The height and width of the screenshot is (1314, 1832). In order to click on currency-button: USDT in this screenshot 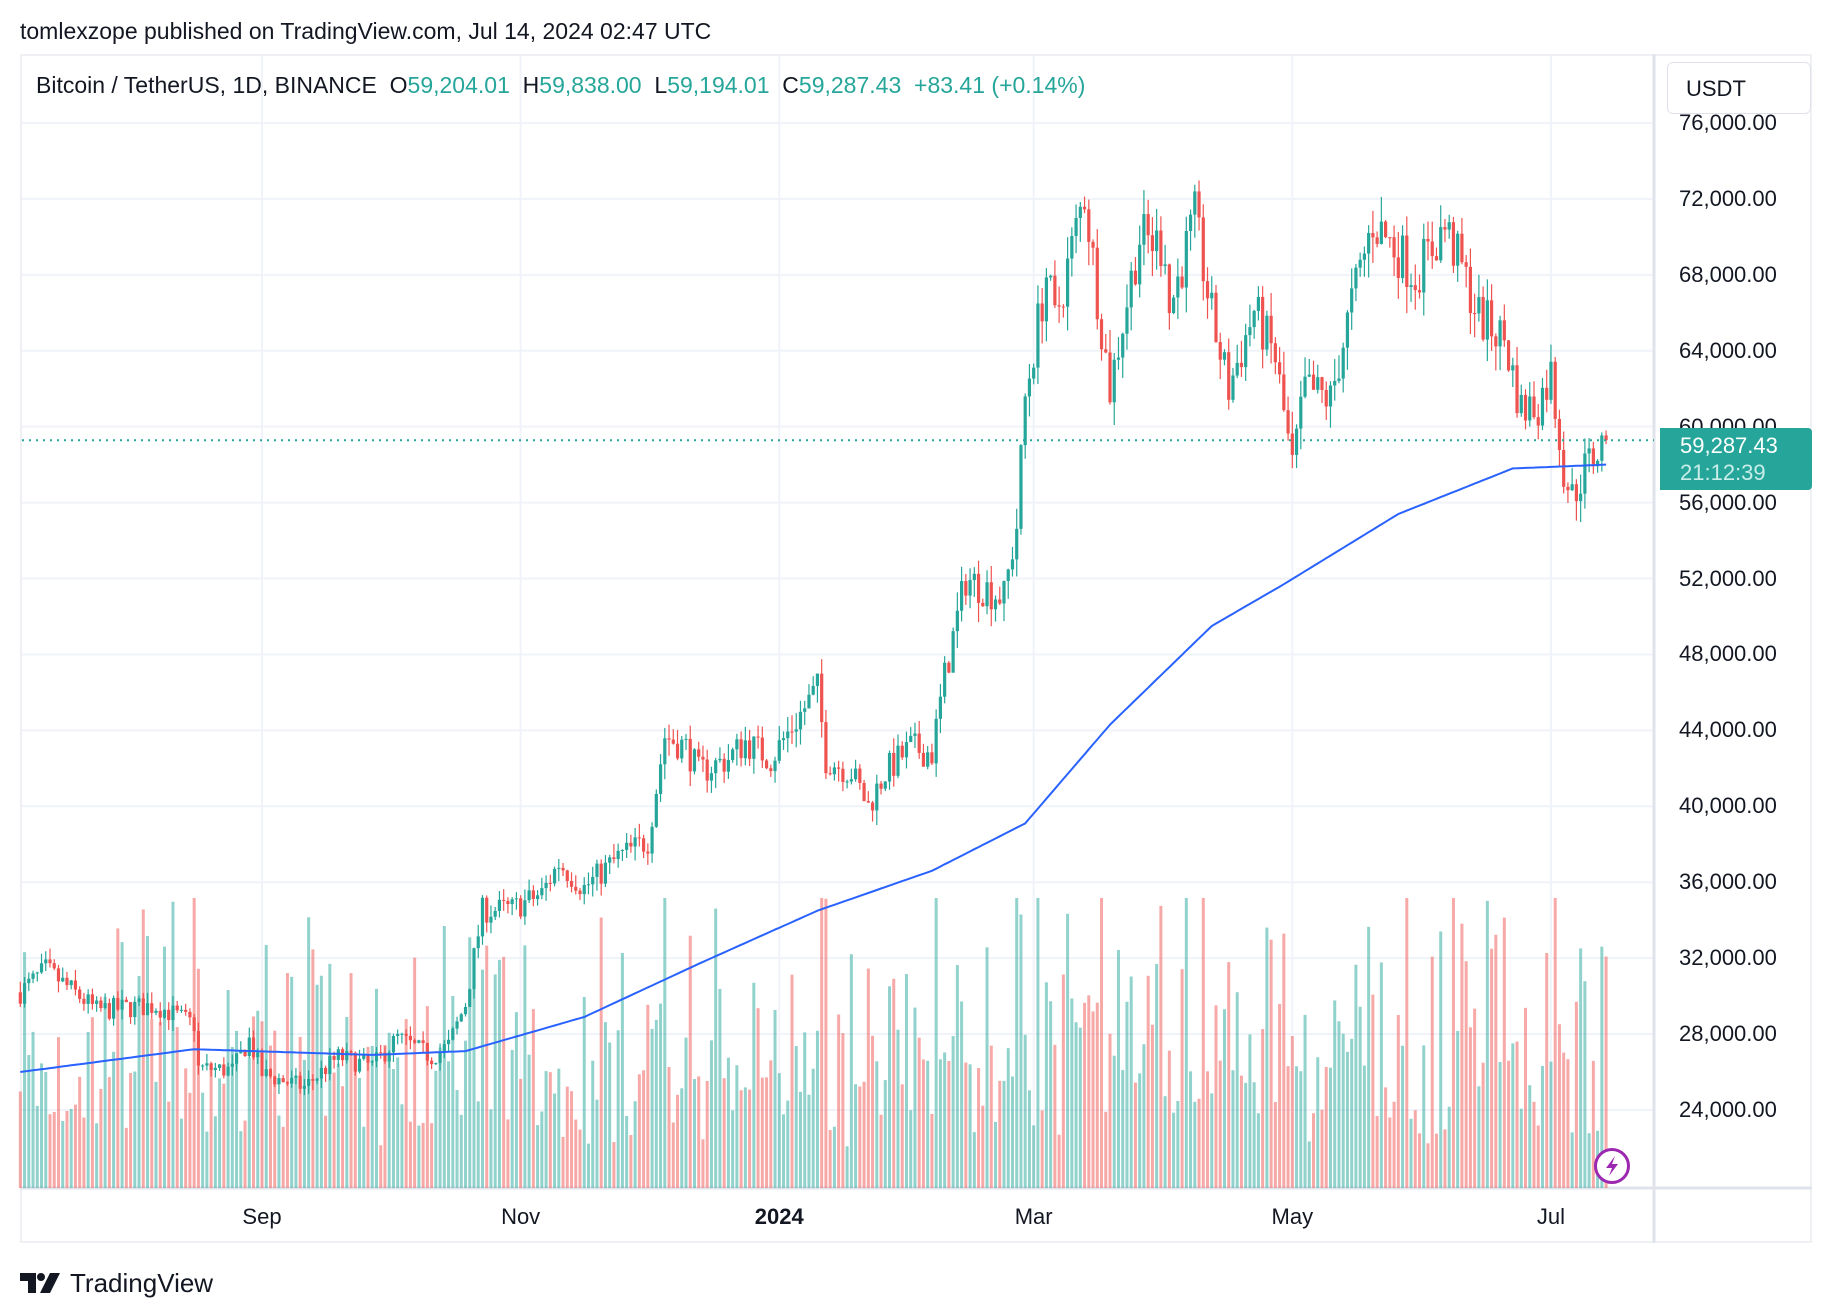, I will do `click(1739, 88)`.